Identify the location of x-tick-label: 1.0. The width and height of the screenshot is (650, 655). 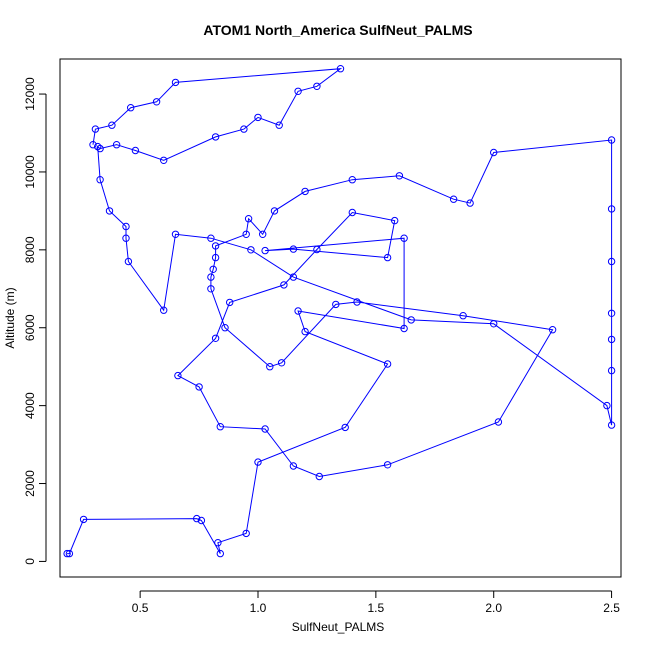
(258, 608).